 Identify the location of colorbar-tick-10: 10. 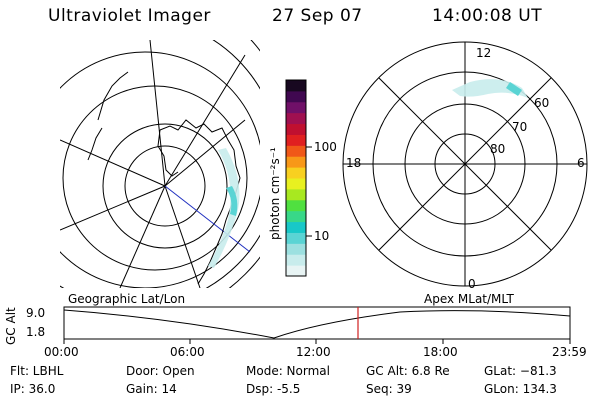
(322, 236).